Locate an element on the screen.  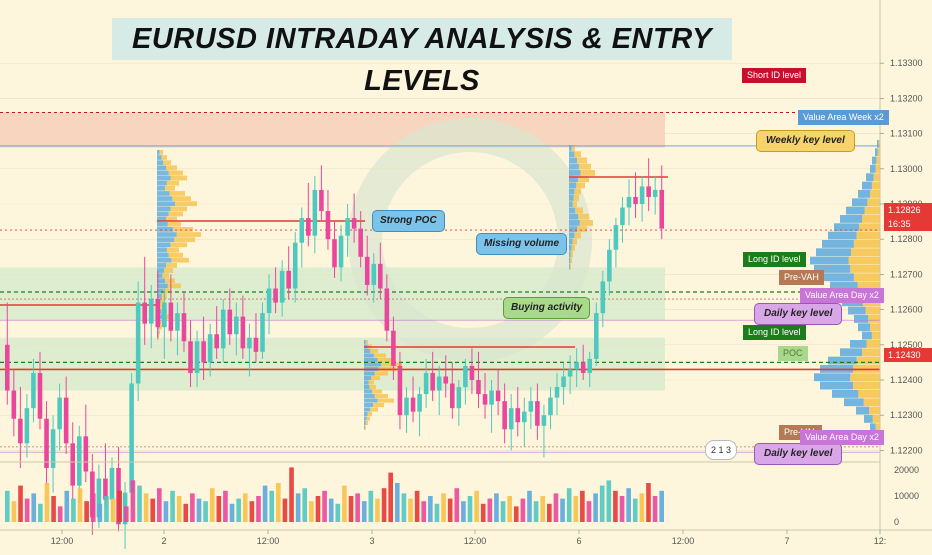
event-badge-label: 2 1 3 is located at coordinates (721, 450).